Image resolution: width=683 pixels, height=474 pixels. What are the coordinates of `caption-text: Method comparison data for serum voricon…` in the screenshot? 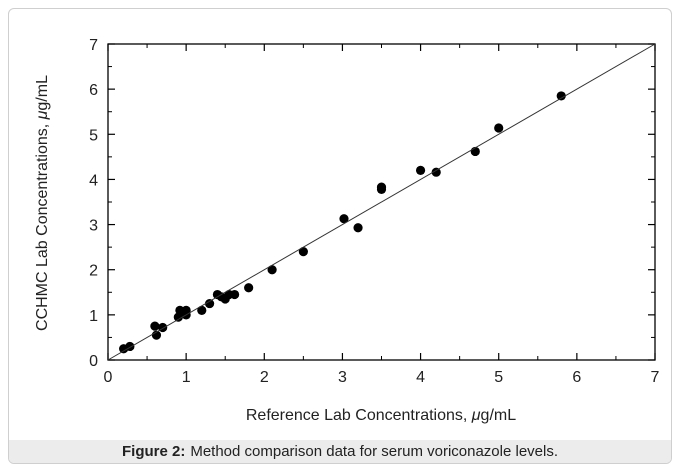 It's located at (374, 451).